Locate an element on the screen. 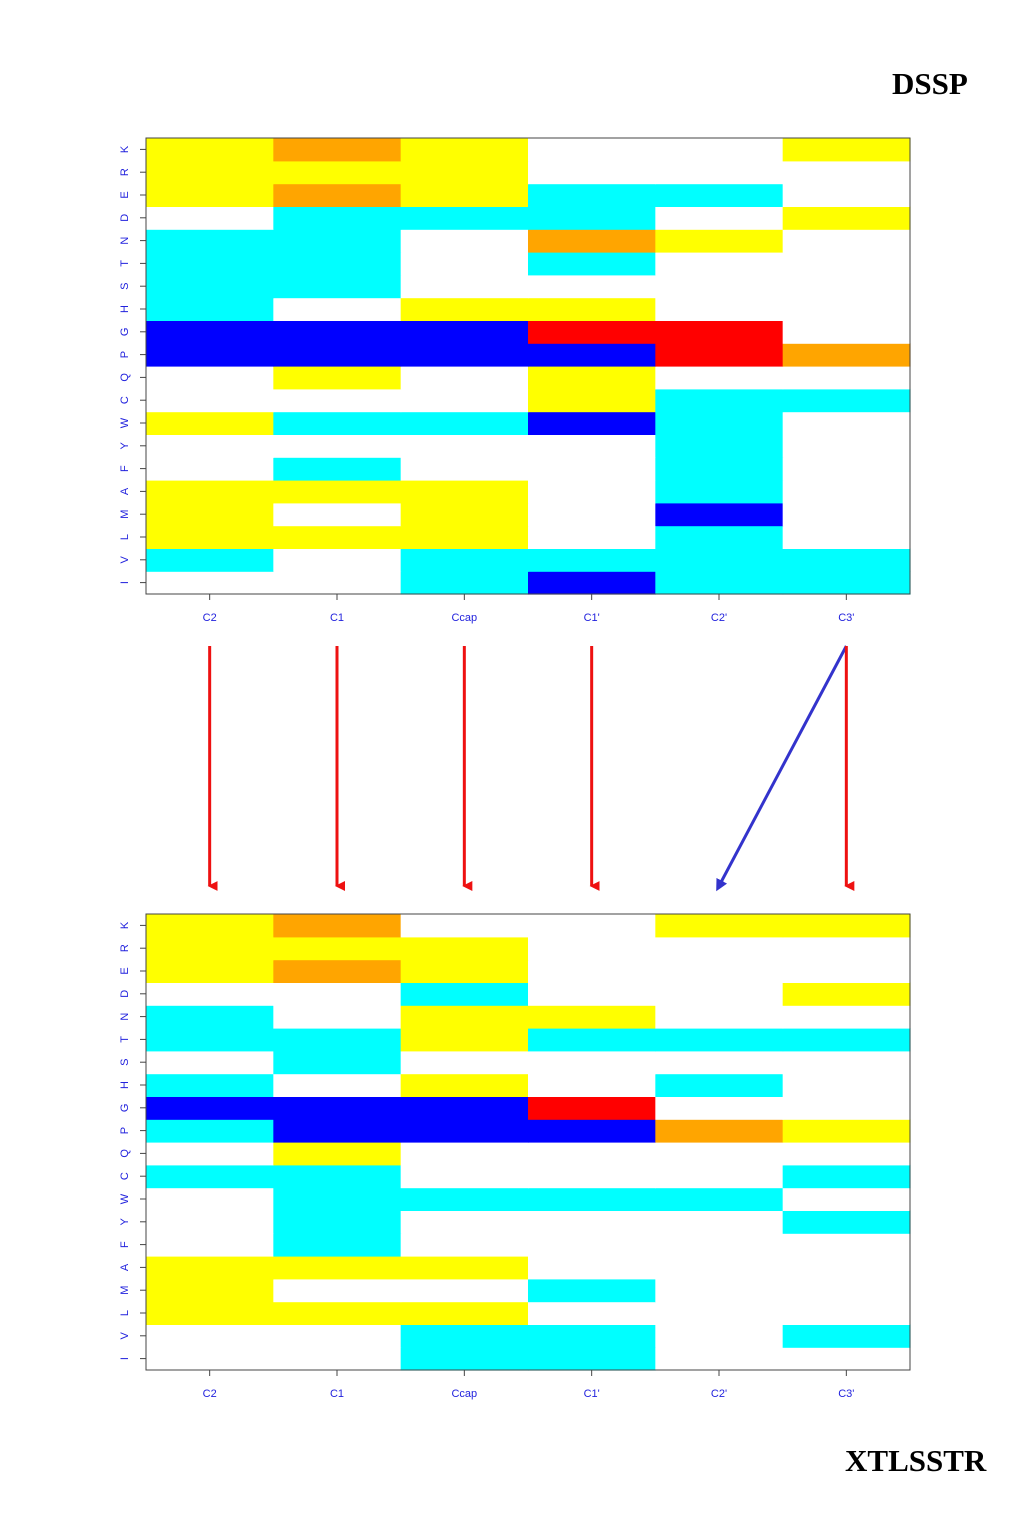 The width and height of the screenshot is (1024, 1534). dssp-cell-L-C1' is located at coordinates (592, 537).